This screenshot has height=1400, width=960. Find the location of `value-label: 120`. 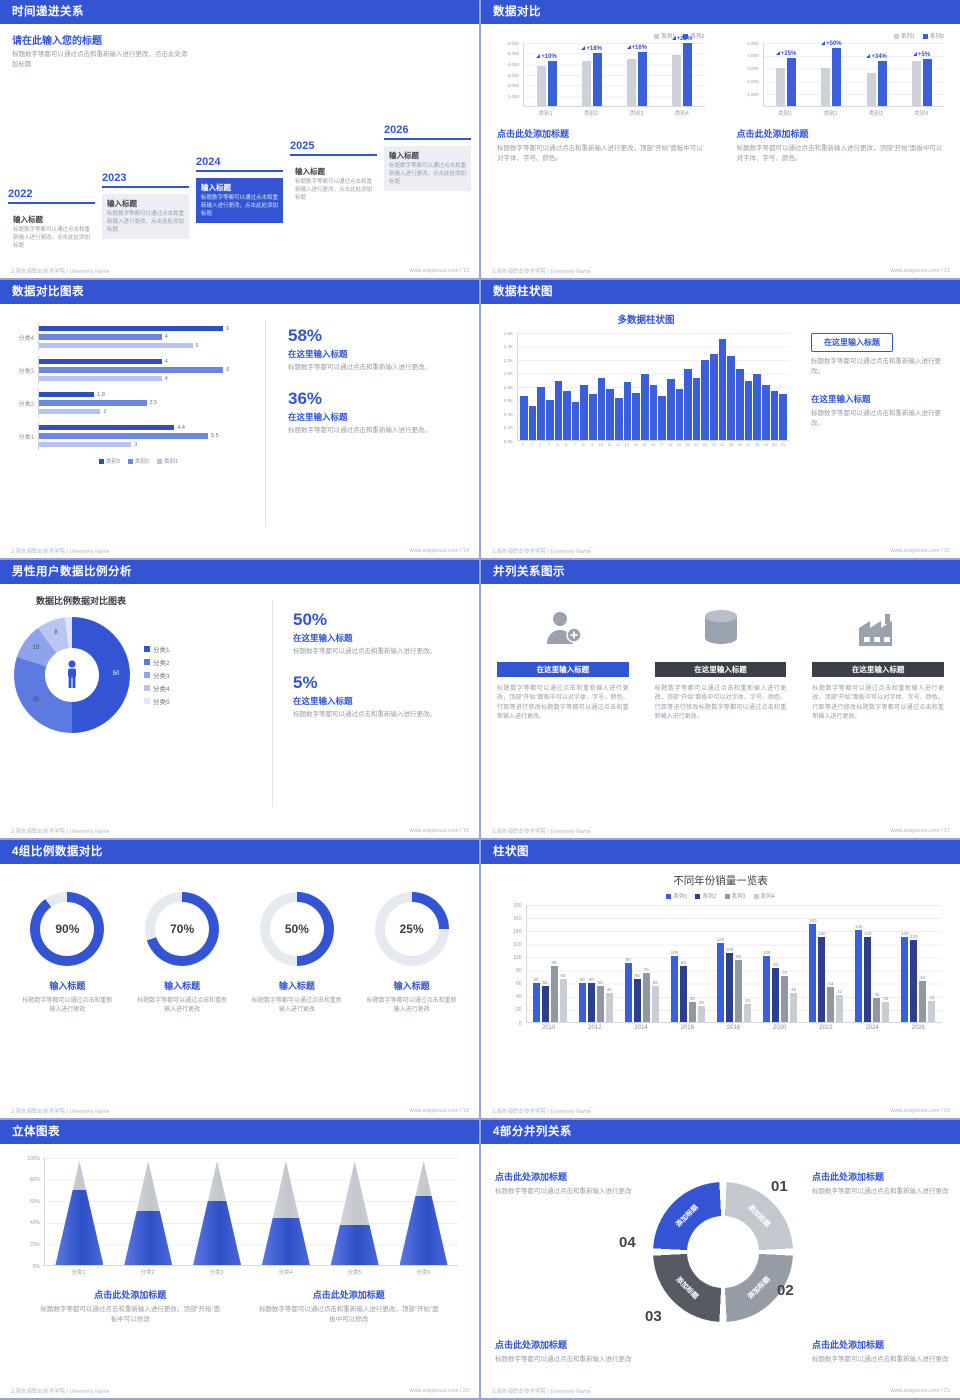

value-label: 120 is located at coordinates (720, 940).